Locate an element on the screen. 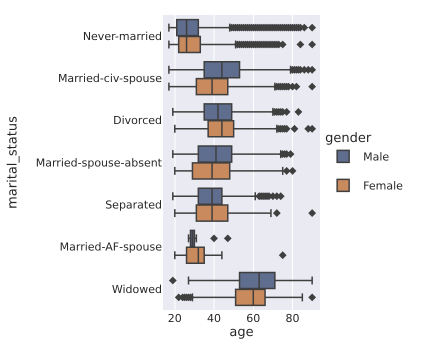 The image size is (428, 350). legend-label: Male is located at coordinates (376, 157).